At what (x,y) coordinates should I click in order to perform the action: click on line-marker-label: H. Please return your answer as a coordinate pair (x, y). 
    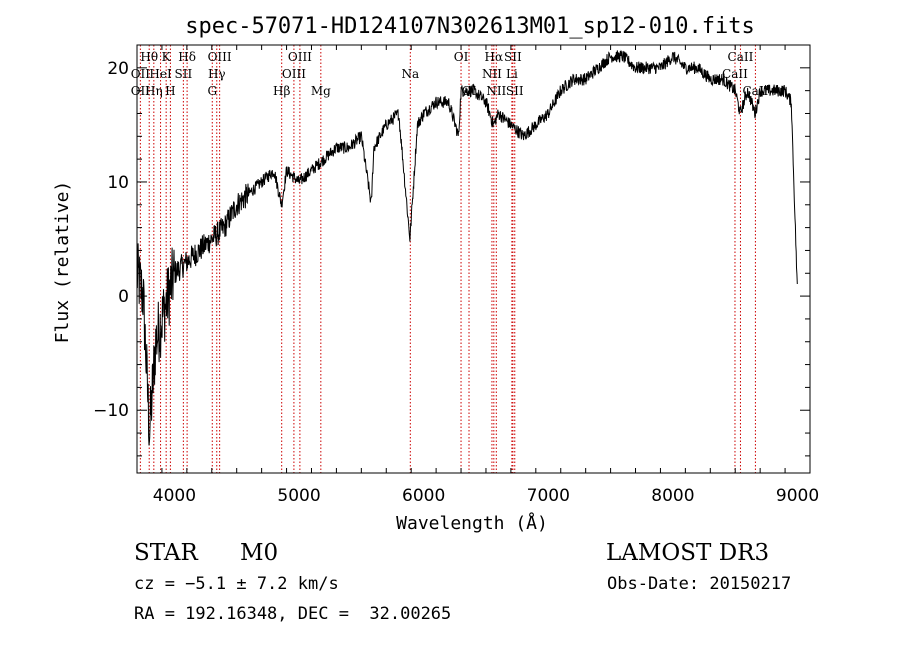
    Looking at the image, I should click on (170, 91).